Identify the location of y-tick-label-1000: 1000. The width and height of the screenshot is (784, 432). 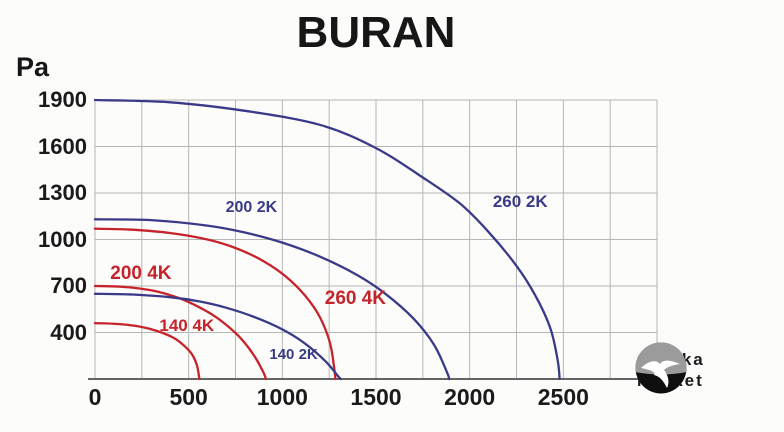
(62, 239).